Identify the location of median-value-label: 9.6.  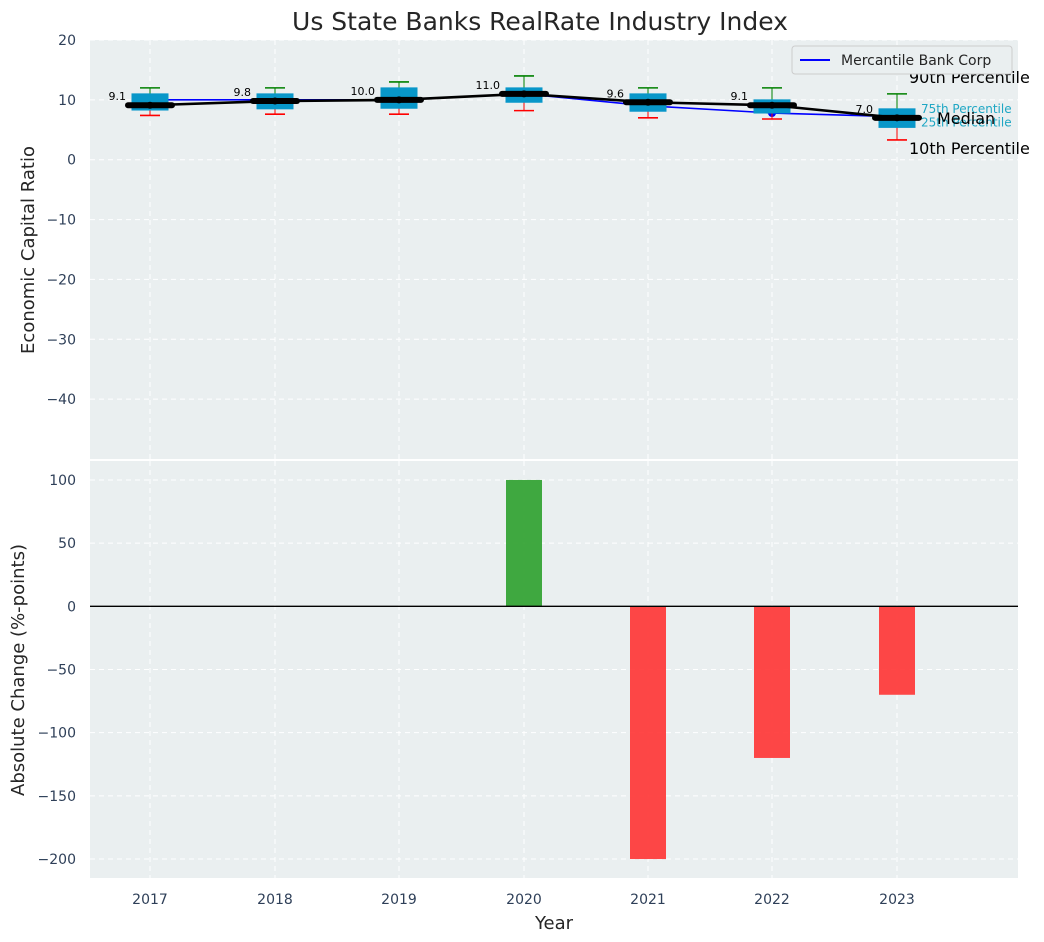
(616, 93).